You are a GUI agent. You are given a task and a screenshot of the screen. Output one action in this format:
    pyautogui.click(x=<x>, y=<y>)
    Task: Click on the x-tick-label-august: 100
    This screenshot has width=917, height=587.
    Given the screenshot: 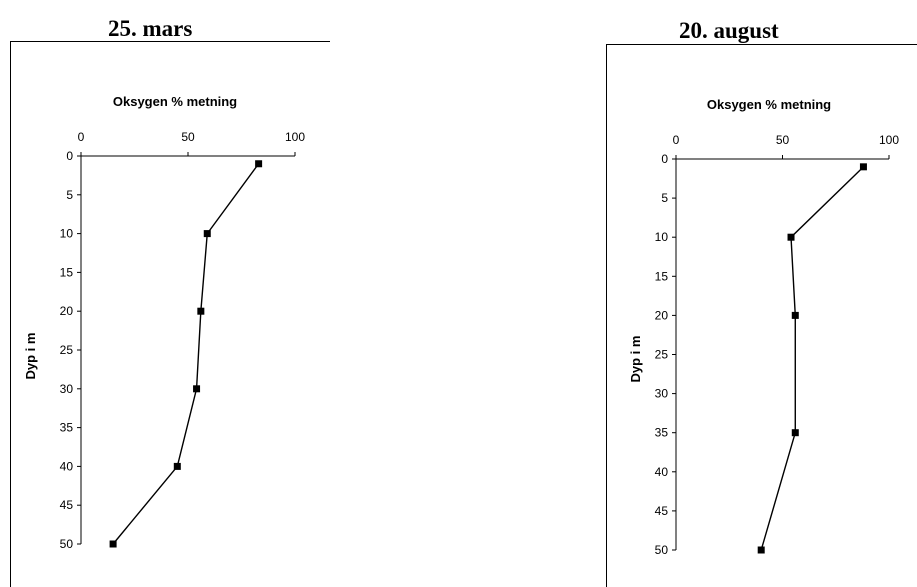 What is the action you would take?
    pyautogui.click(x=889, y=140)
    